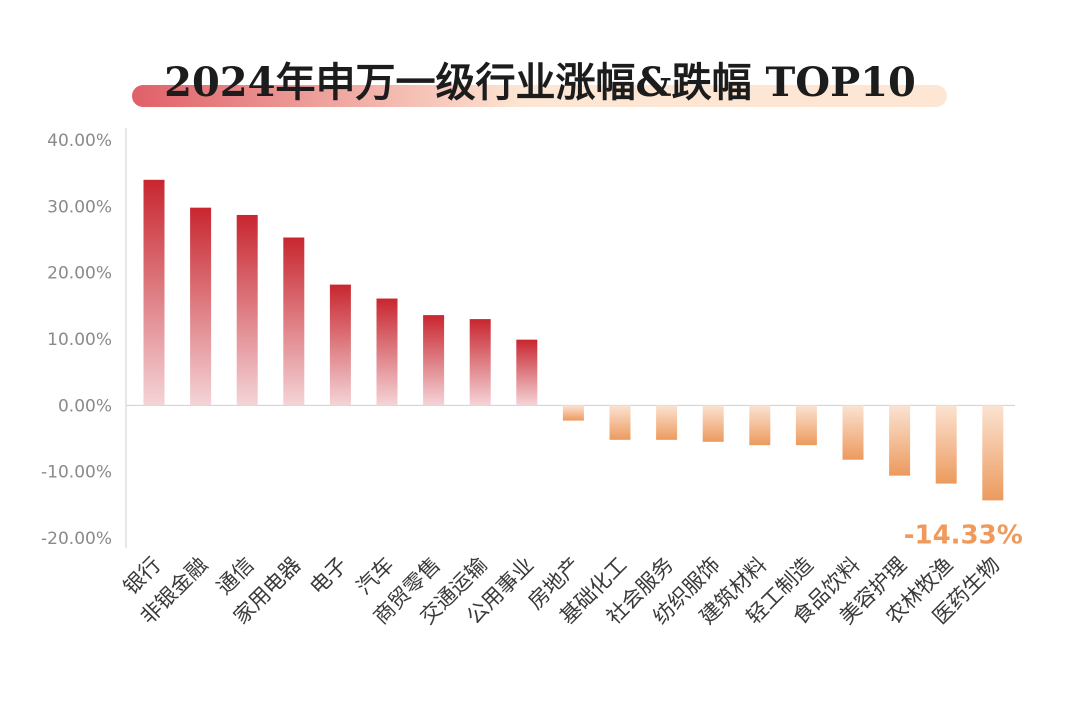 This screenshot has width=1080, height=705. What do you see at coordinates (853, 432) in the screenshot?
I see `bar-食品饮料` at bounding box center [853, 432].